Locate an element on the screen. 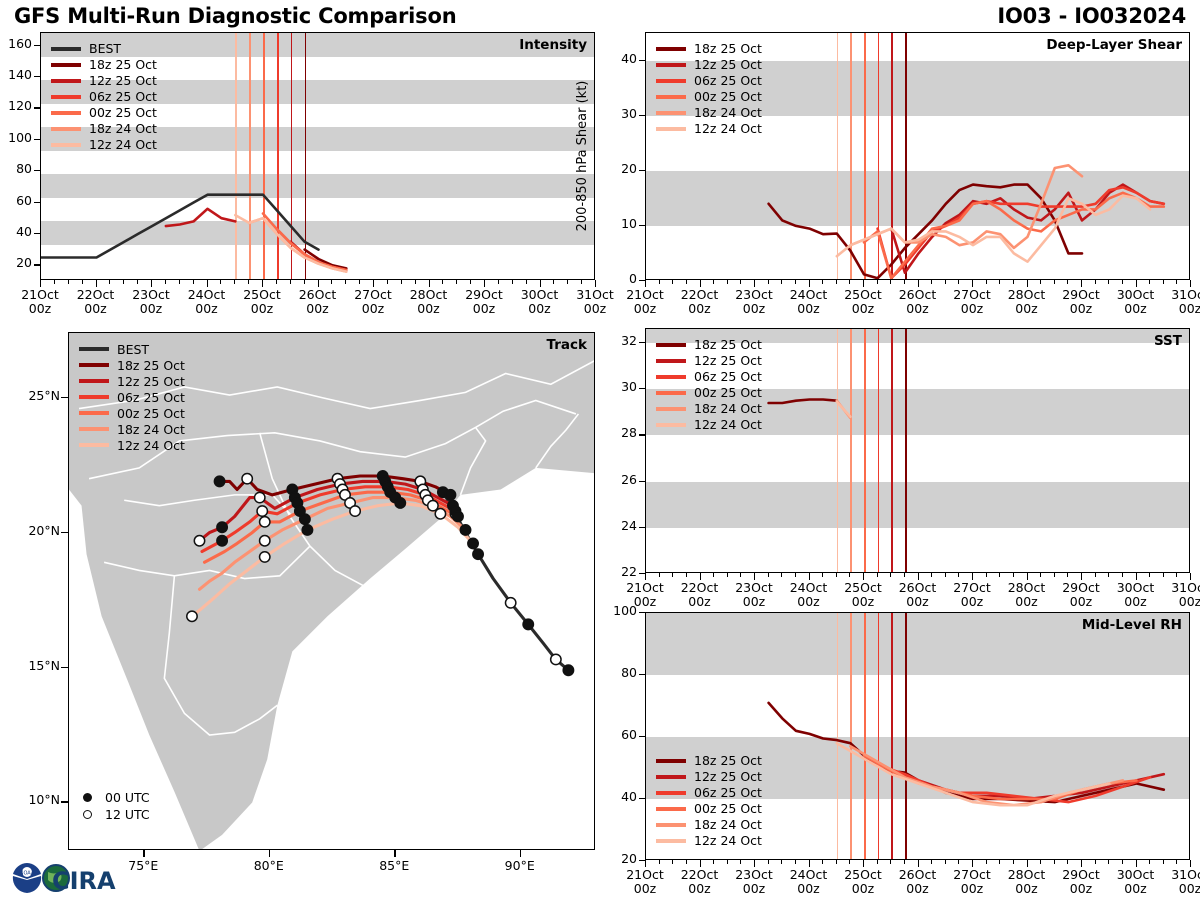 The height and width of the screenshot is (900, 1200). legend-item: 18z 25 Oct is located at coordinates (104, 65).